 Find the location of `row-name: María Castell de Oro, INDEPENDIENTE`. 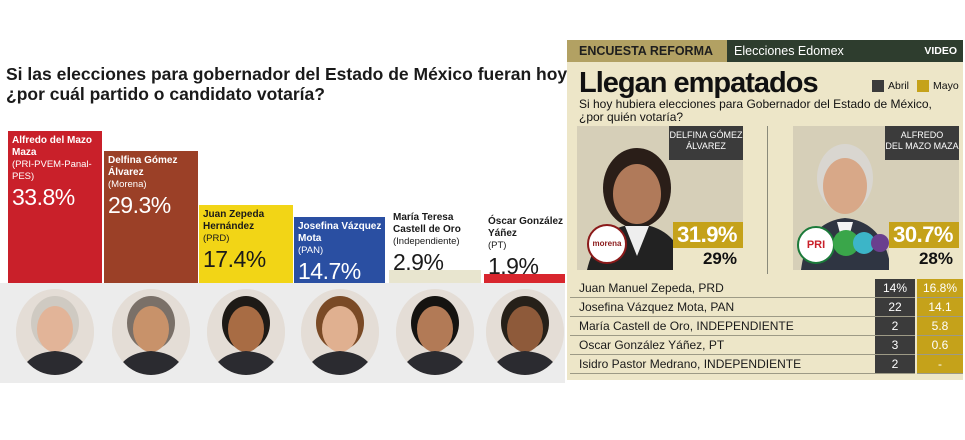

row-name: María Castell de Oro, INDEPENDIENTE is located at coordinates (722, 326).